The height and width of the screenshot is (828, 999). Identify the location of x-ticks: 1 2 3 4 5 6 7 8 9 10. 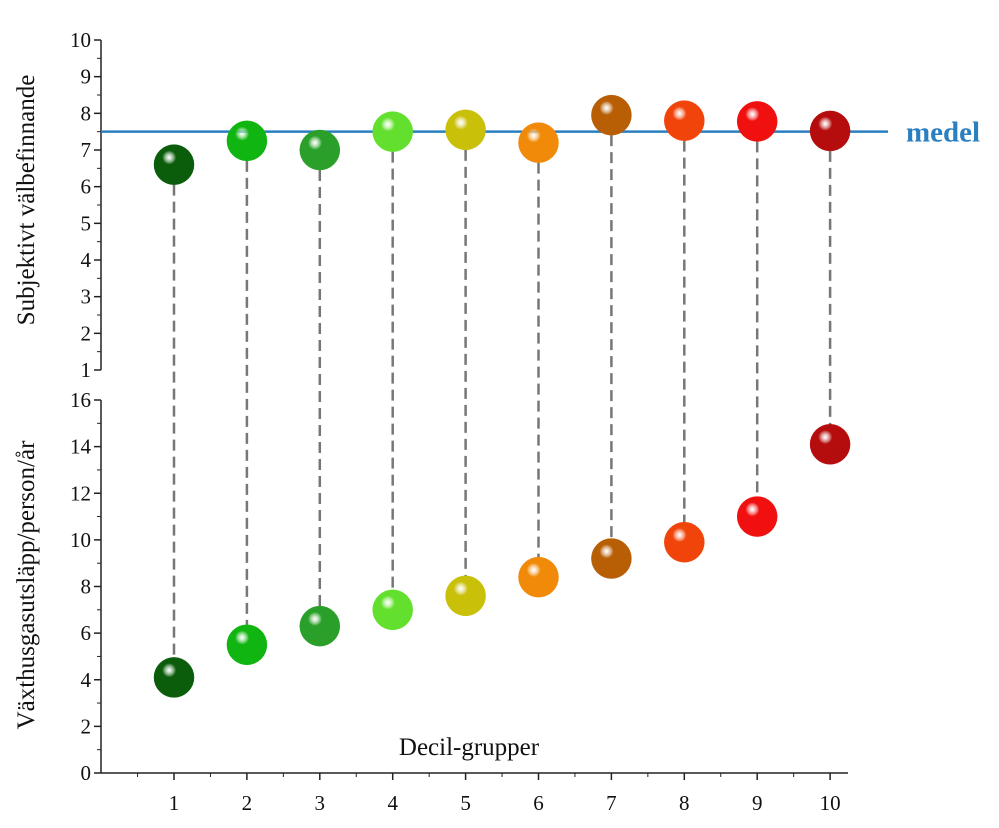
(489, 794).